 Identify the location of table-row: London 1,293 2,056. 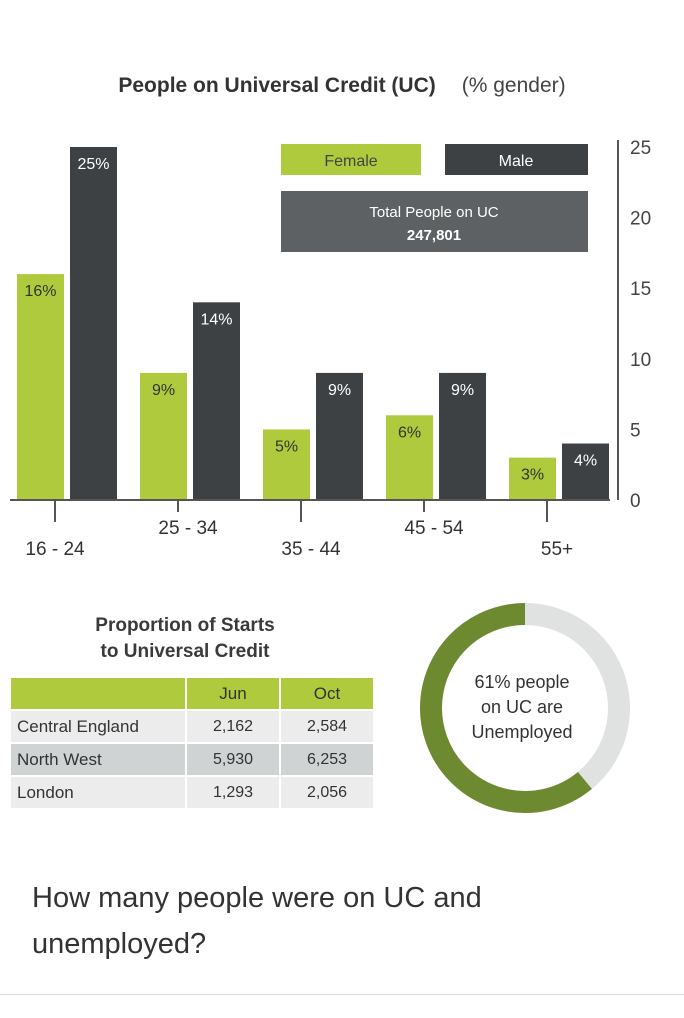
(192, 792).